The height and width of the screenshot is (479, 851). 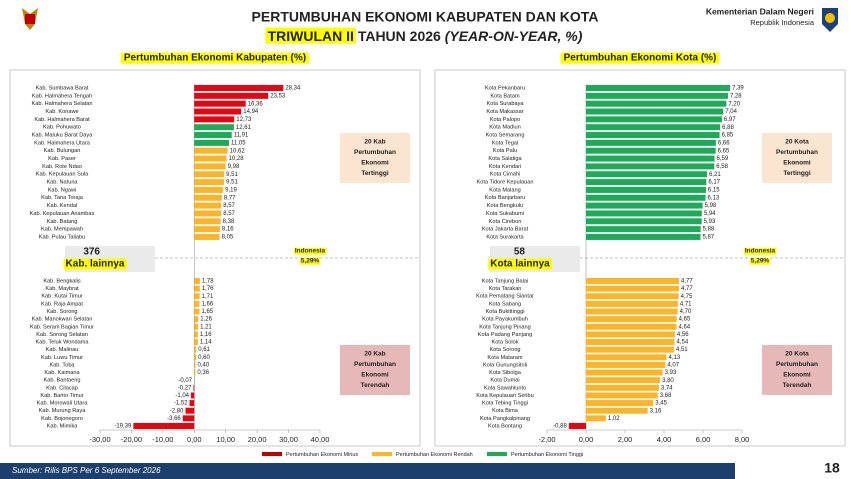 I want to click on note-text: Tertinggi, so click(x=375, y=173).